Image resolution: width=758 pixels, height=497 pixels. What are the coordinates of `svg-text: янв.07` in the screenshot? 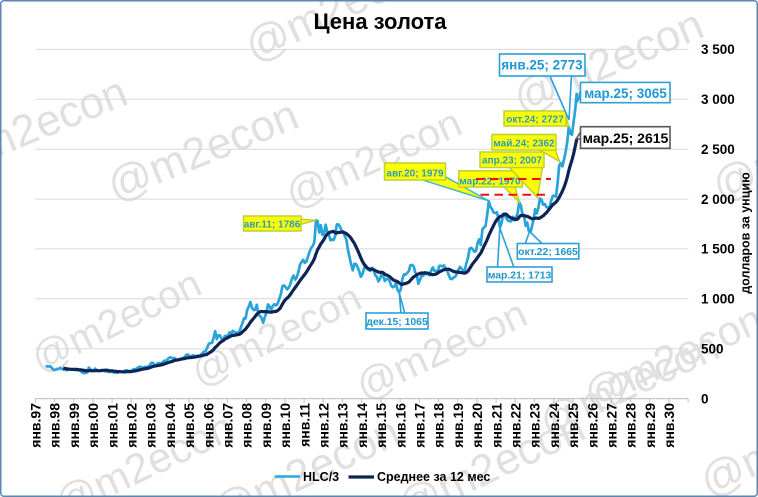 It's located at (228, 425).